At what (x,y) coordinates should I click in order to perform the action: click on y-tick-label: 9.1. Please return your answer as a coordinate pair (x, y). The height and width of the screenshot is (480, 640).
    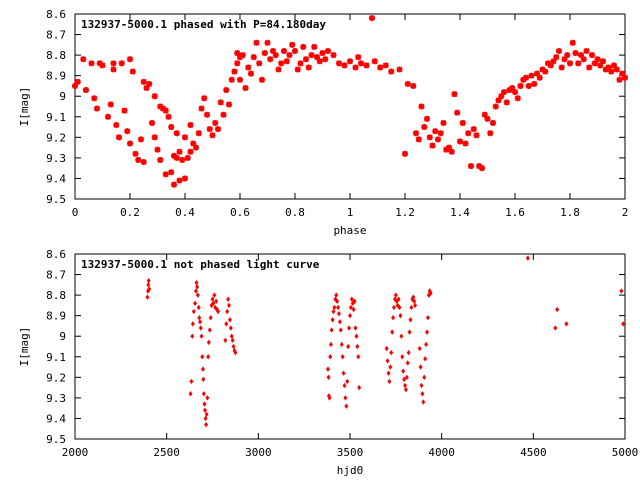
    Looking at the image, I should click on (56, 357).